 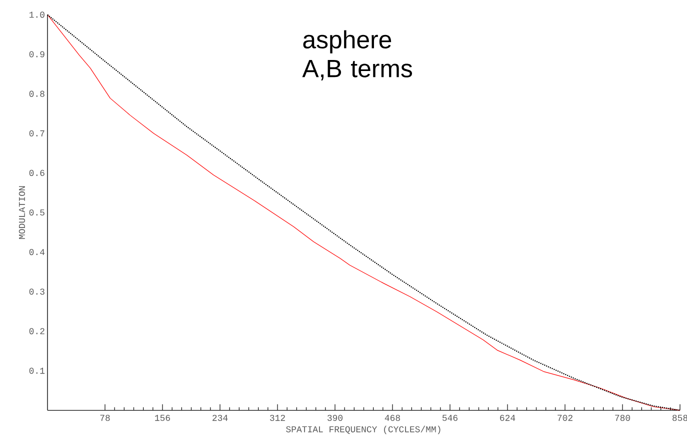 I want to click on x-tick-label: 156, so click(x=162, y=417).